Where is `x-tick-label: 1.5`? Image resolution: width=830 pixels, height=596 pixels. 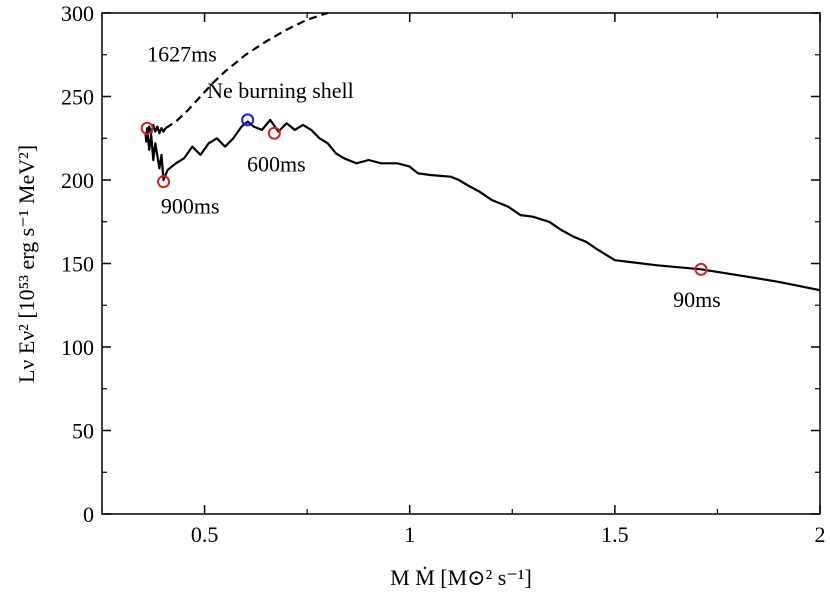 x-tick-label: 1.5 is located at coordinates (615, 534).